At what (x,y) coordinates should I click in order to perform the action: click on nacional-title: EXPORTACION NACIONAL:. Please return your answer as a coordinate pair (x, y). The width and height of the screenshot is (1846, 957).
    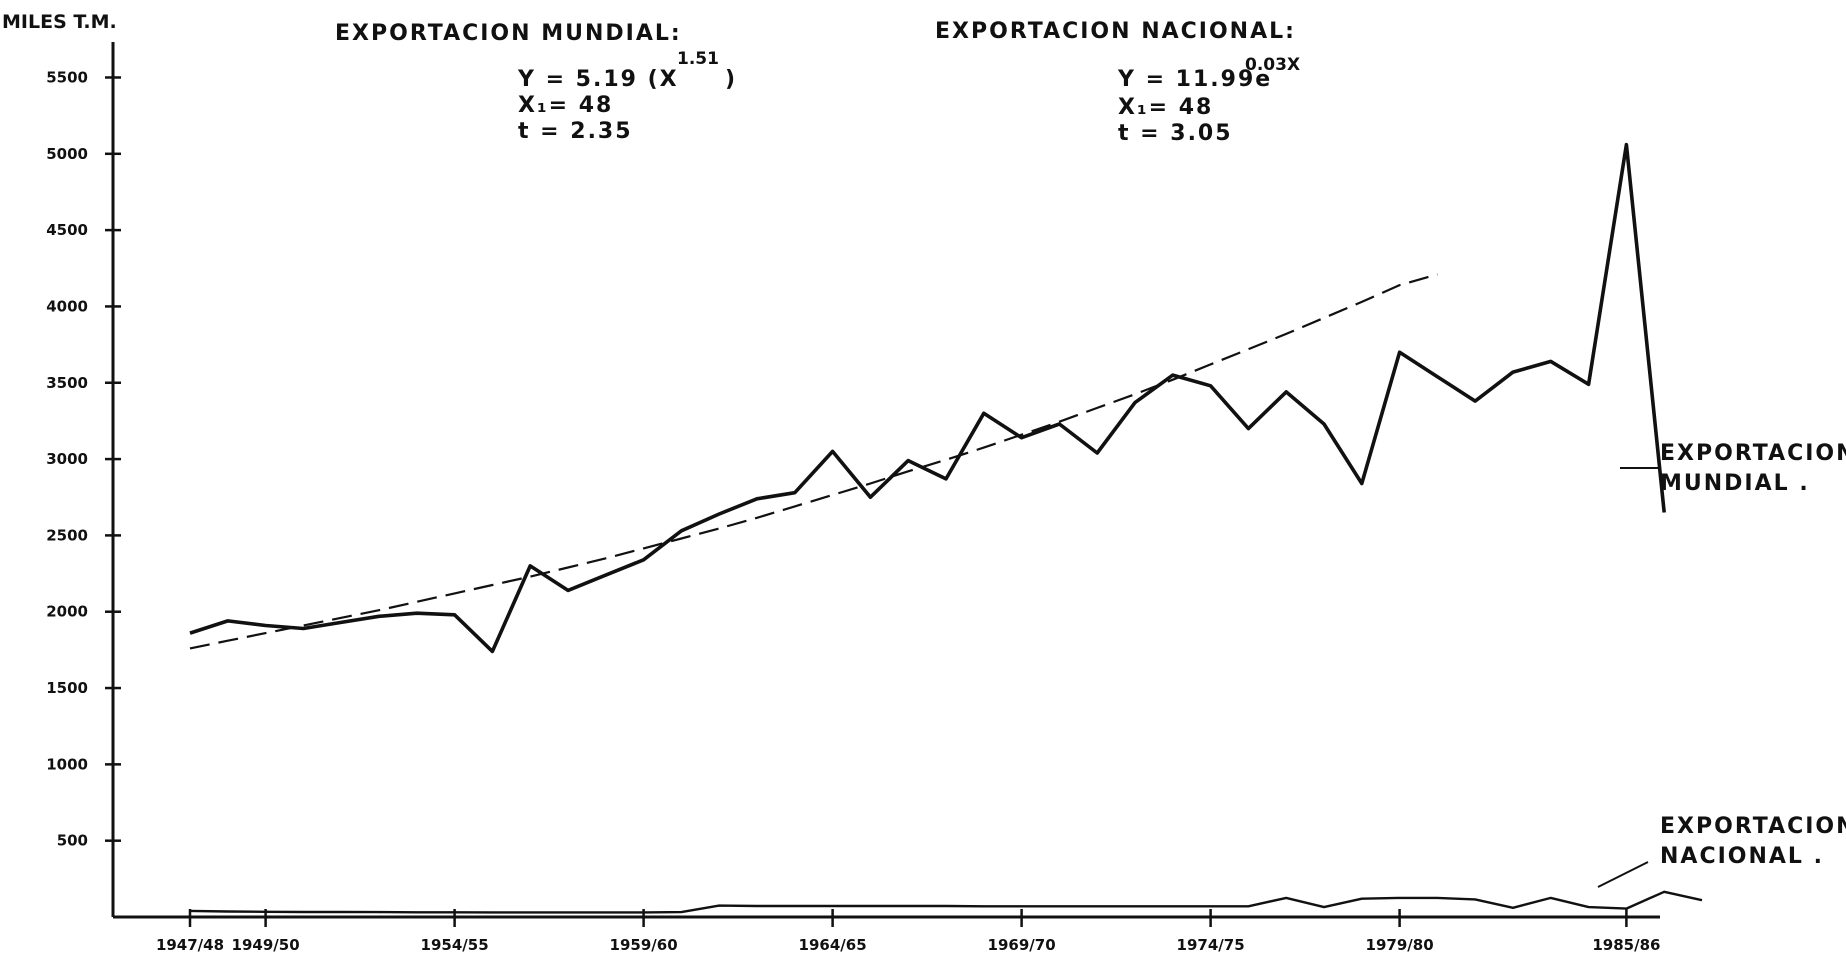
    Looking at the image, I should click on (1115, 31).